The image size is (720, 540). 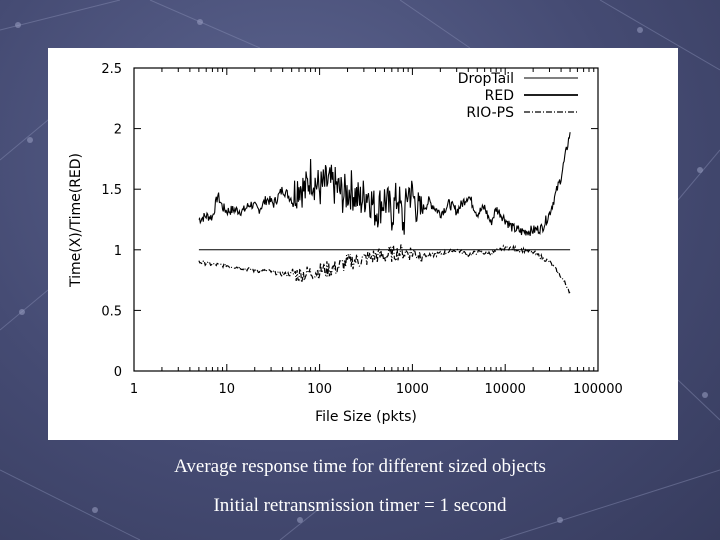 What do you see at coordinates (384, 269) in the screenshot?
I see `series-line-rio-ps` at bounding box center [384, 269].